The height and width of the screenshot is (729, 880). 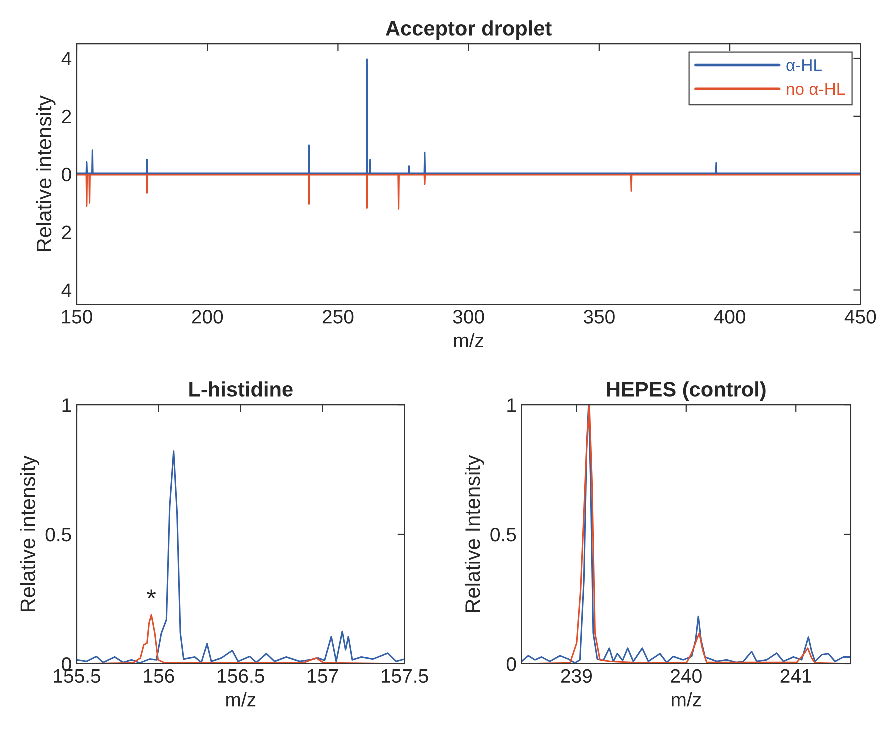 I want to click on chart-title: L-histidine, so click(x=241, y=389).